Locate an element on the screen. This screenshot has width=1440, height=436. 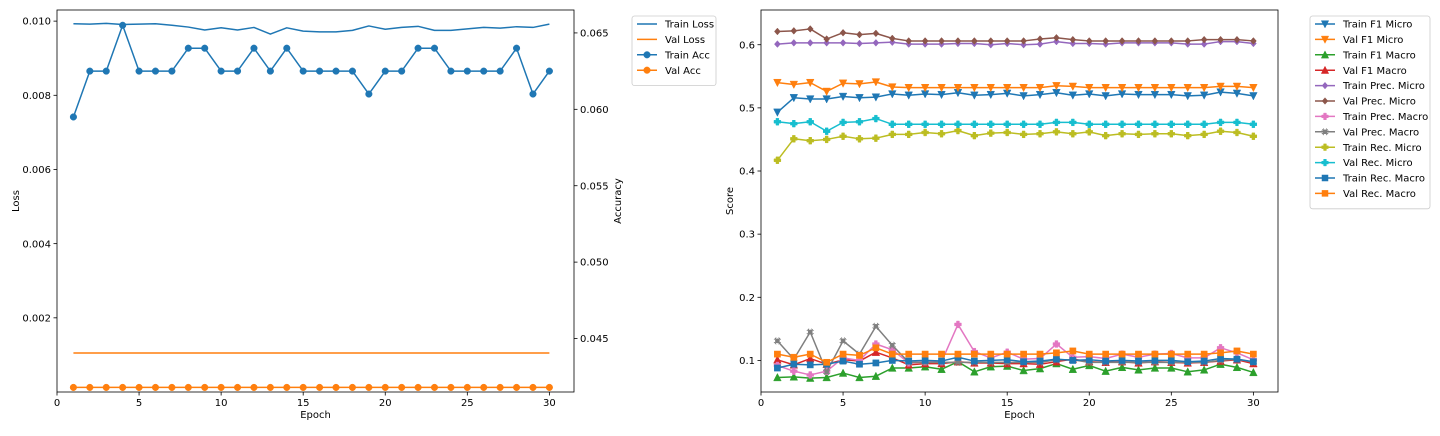
x-axis-label: Epoch is located at coordinates (315, 415).